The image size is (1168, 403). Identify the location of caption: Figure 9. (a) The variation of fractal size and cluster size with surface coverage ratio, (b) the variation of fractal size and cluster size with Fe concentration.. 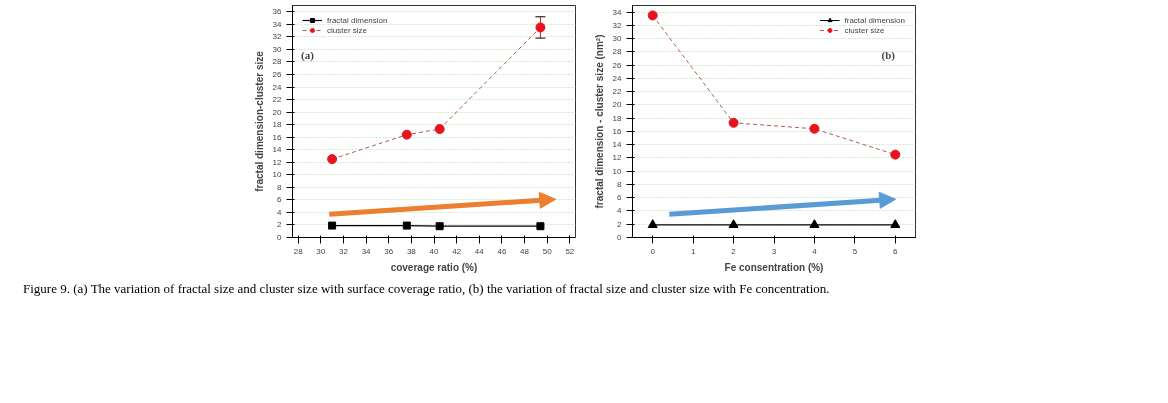
(426, 289).